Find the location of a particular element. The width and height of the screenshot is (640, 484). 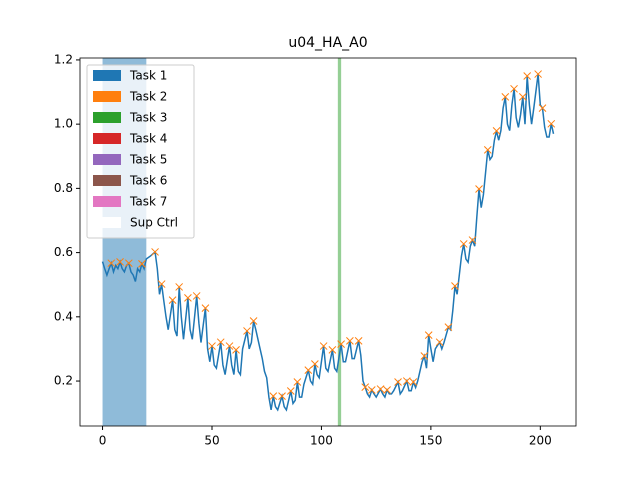

legend-label: Sup Ctrl is located at coordinates (154, 223).